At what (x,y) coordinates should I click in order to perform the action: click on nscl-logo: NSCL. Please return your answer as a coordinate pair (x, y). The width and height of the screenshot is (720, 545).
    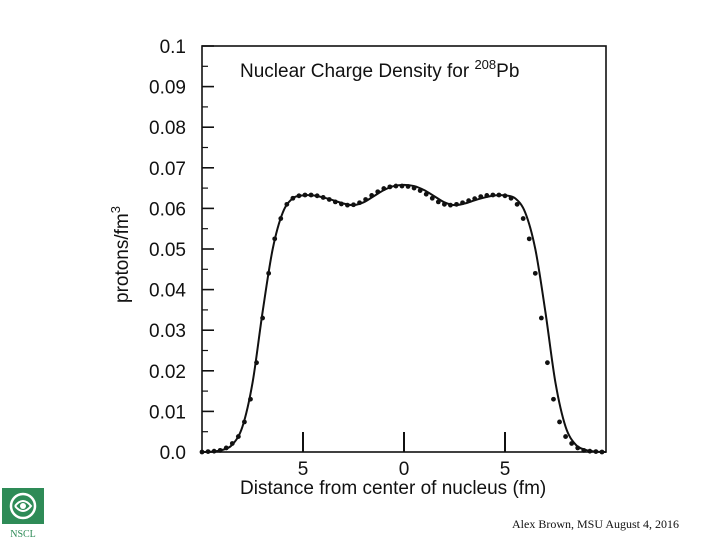
    Looking at the image, I should click on (24, 513).